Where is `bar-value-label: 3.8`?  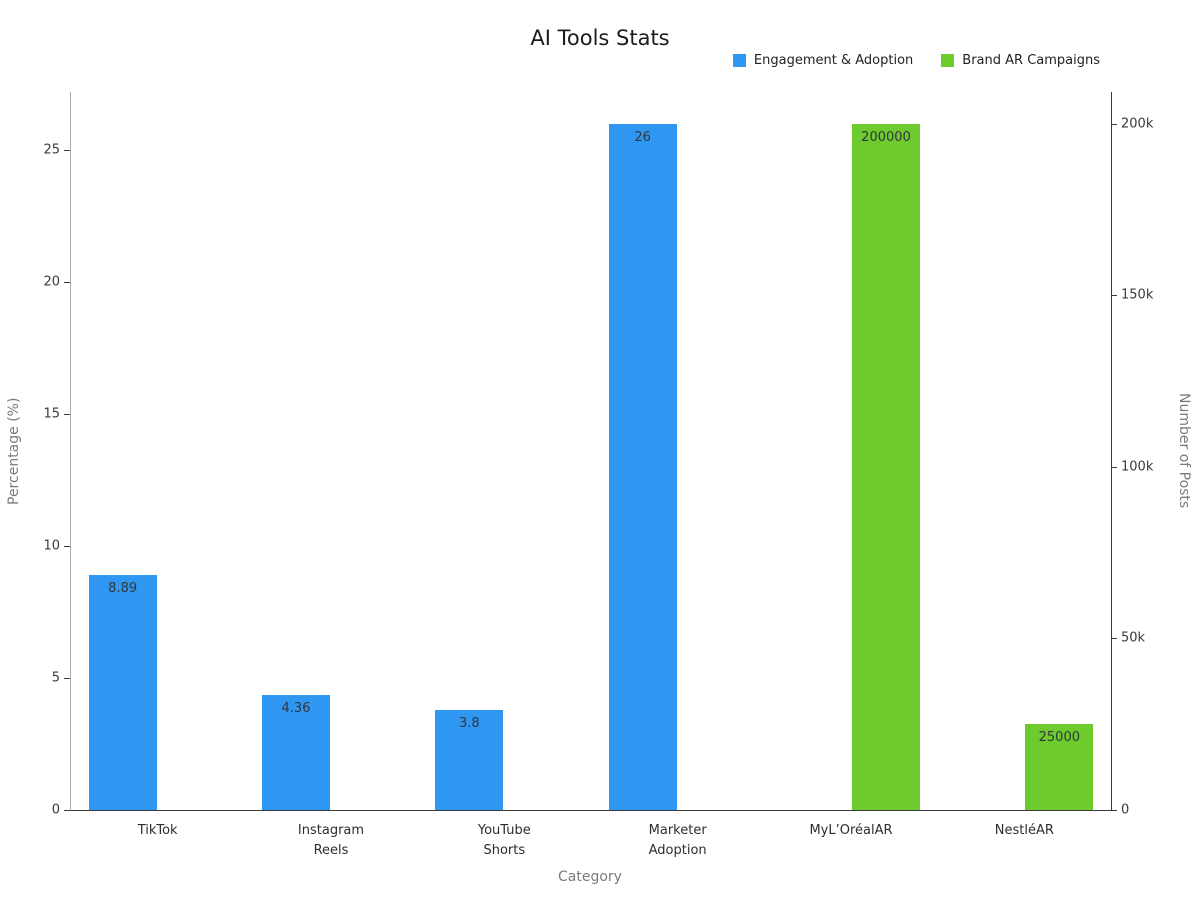 bar-value-label: 3.8 is located at coordinates (469, 723).